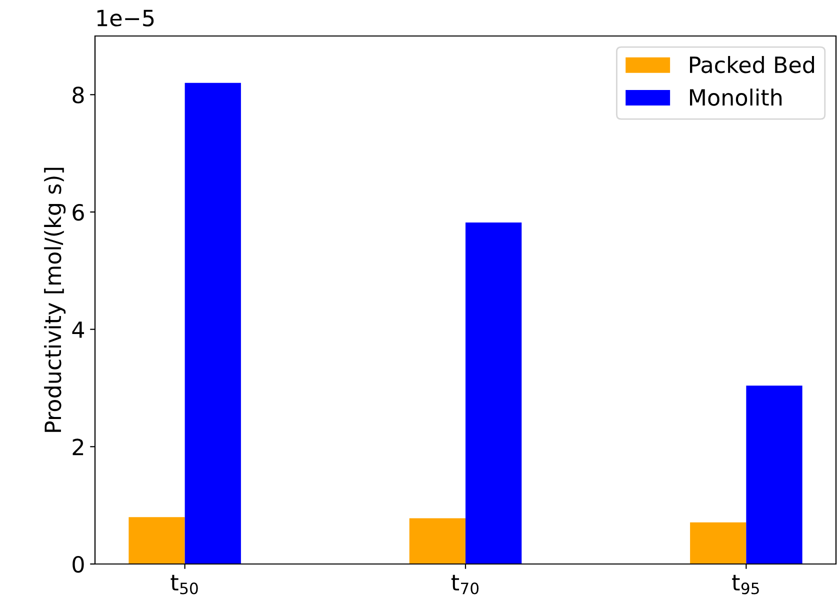 This screenshot has height=608, width=840. Describe the element at coordinates (745, 584) in the screenshot. I see `x-tick-label: t$_{95}$` at that location.